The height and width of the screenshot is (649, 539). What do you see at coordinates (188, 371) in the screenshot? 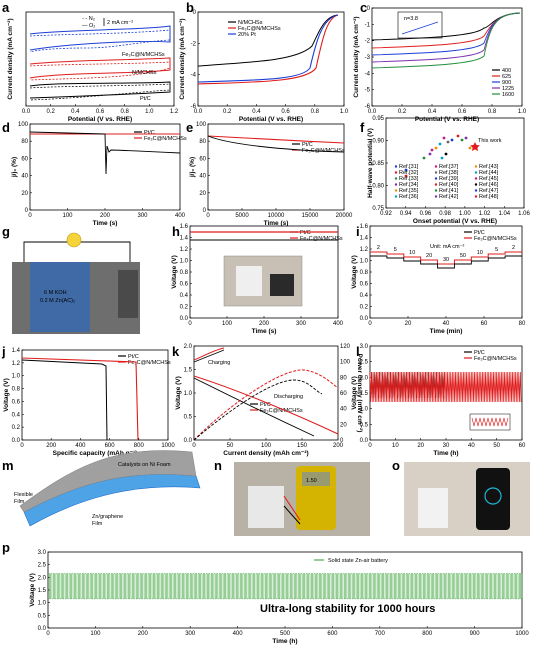
I see `k-y-tick-label: 1.5` at bounding box center [188, 371].